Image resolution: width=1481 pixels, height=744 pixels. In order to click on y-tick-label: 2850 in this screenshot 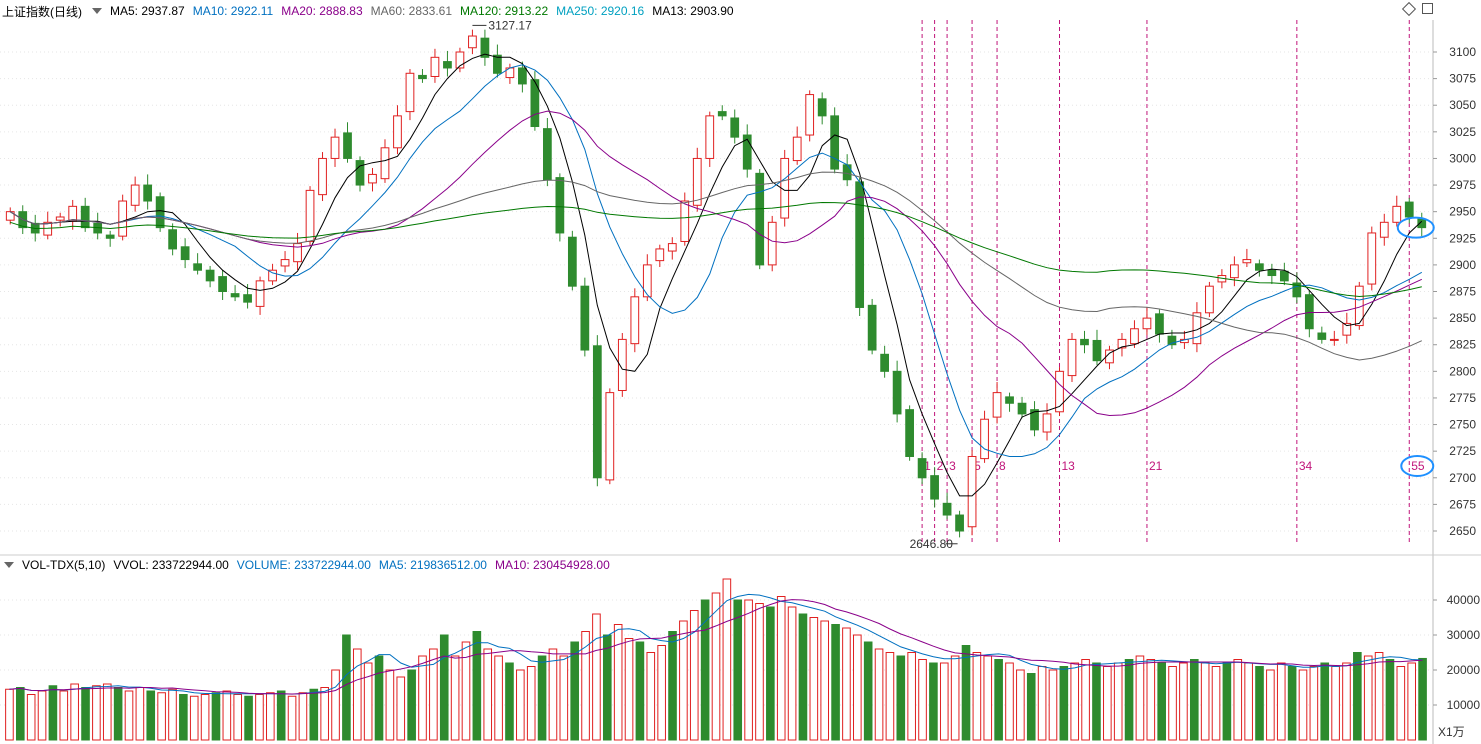, I will do `click(1462, 318)`.